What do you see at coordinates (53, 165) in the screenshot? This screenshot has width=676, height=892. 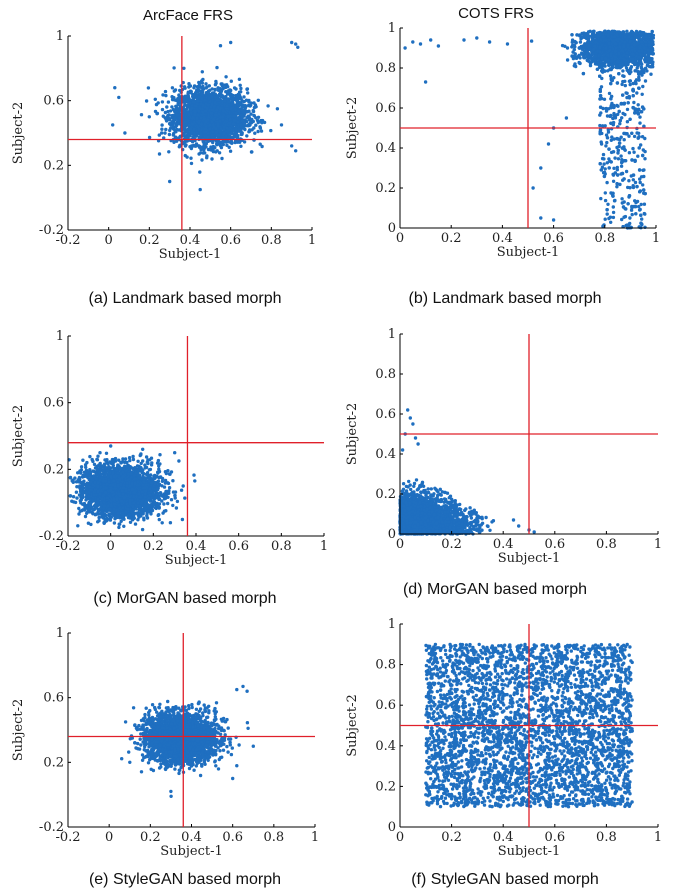 I see `y-tick-label: 0.2` at bounding box center [53, 165].